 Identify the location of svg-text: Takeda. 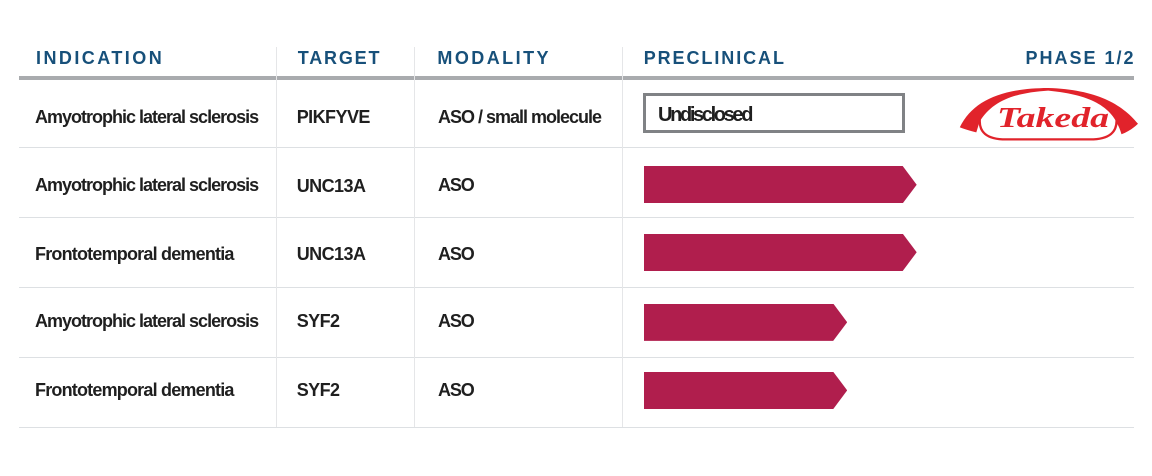
(1053, 118).